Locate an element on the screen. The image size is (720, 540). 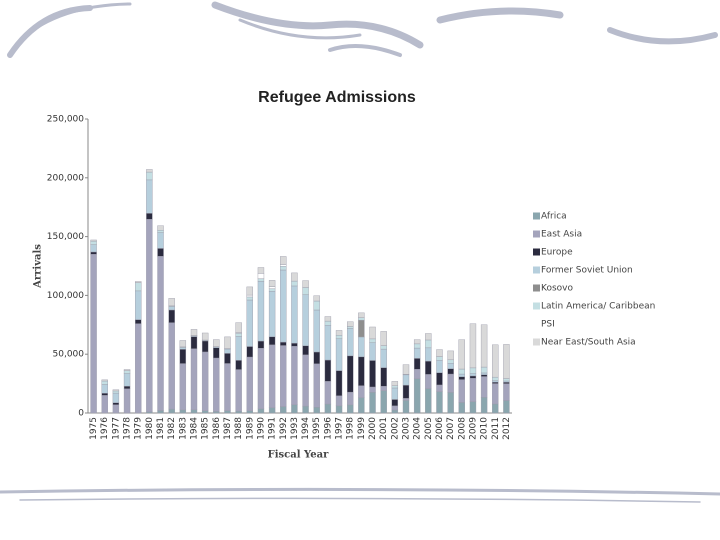
x-tick-label: 1976 is located at coordinates (105, 428).